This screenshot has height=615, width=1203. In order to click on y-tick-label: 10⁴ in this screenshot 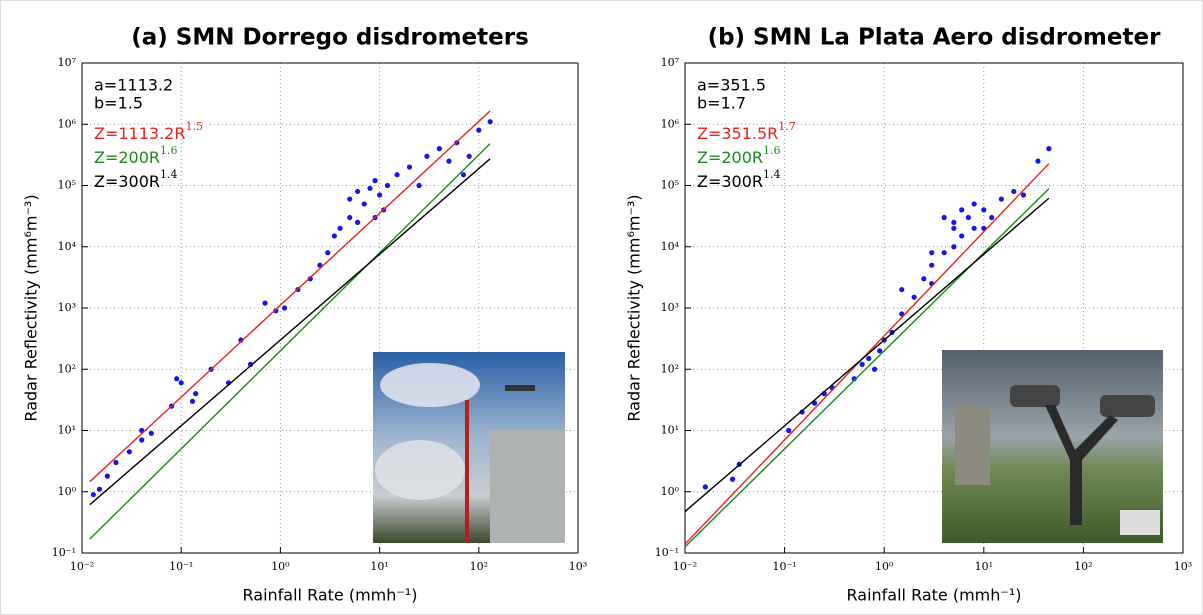, I will do `click(67, 246)`.